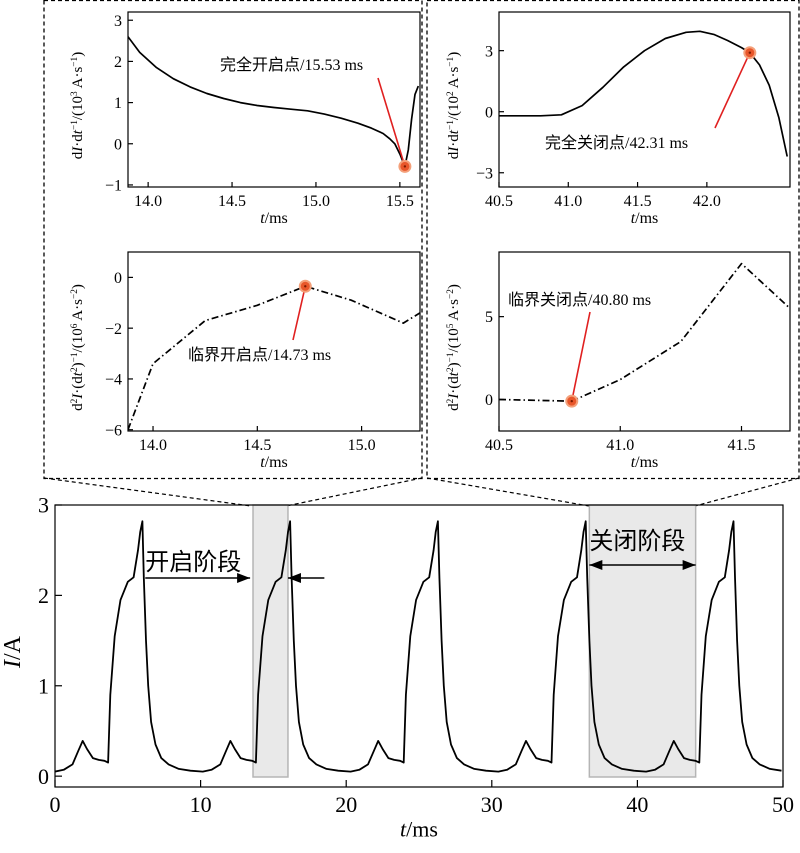 The image size is (800, 853). I want to click on x-tick-label: 10, so click(201, 804).